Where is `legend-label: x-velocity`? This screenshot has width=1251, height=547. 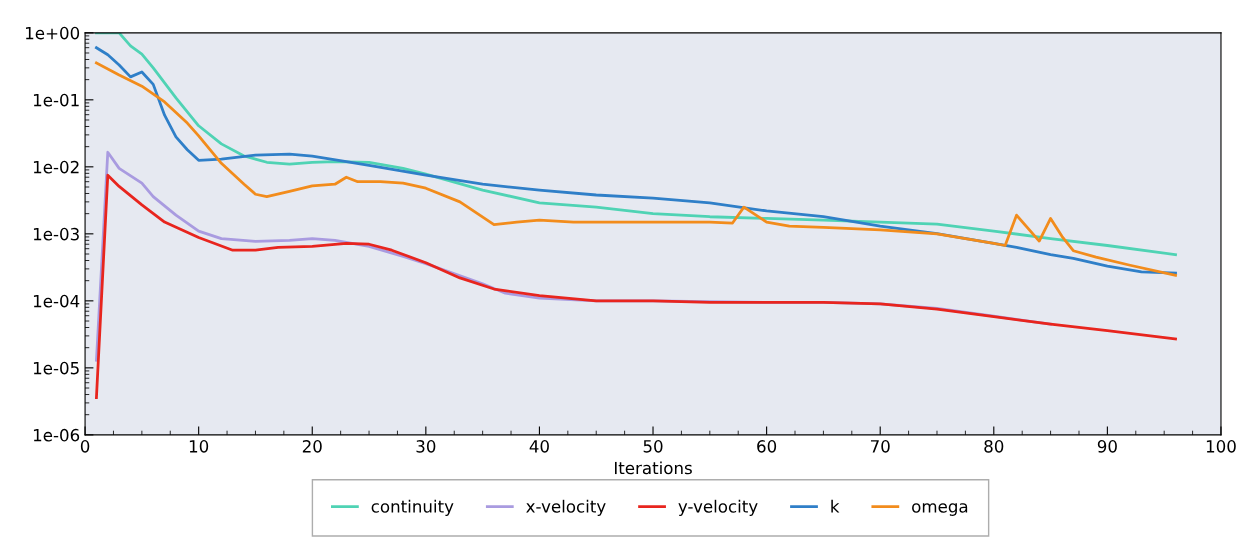 legend-label: x-velocity is located at coordinates (566, 507).